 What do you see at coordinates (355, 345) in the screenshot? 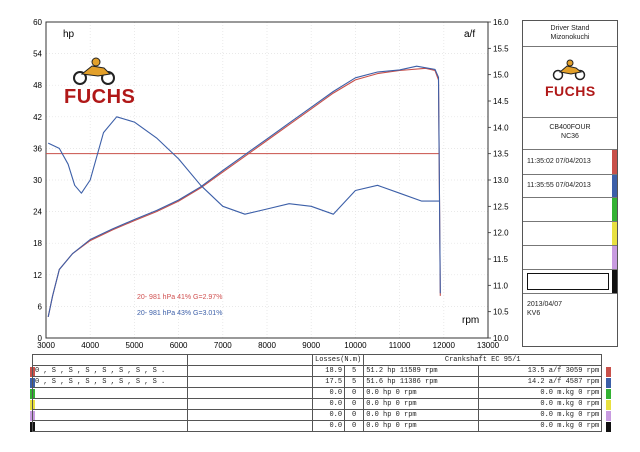
I see `x-tick-label: 10000` at bounding box center [355, 345].